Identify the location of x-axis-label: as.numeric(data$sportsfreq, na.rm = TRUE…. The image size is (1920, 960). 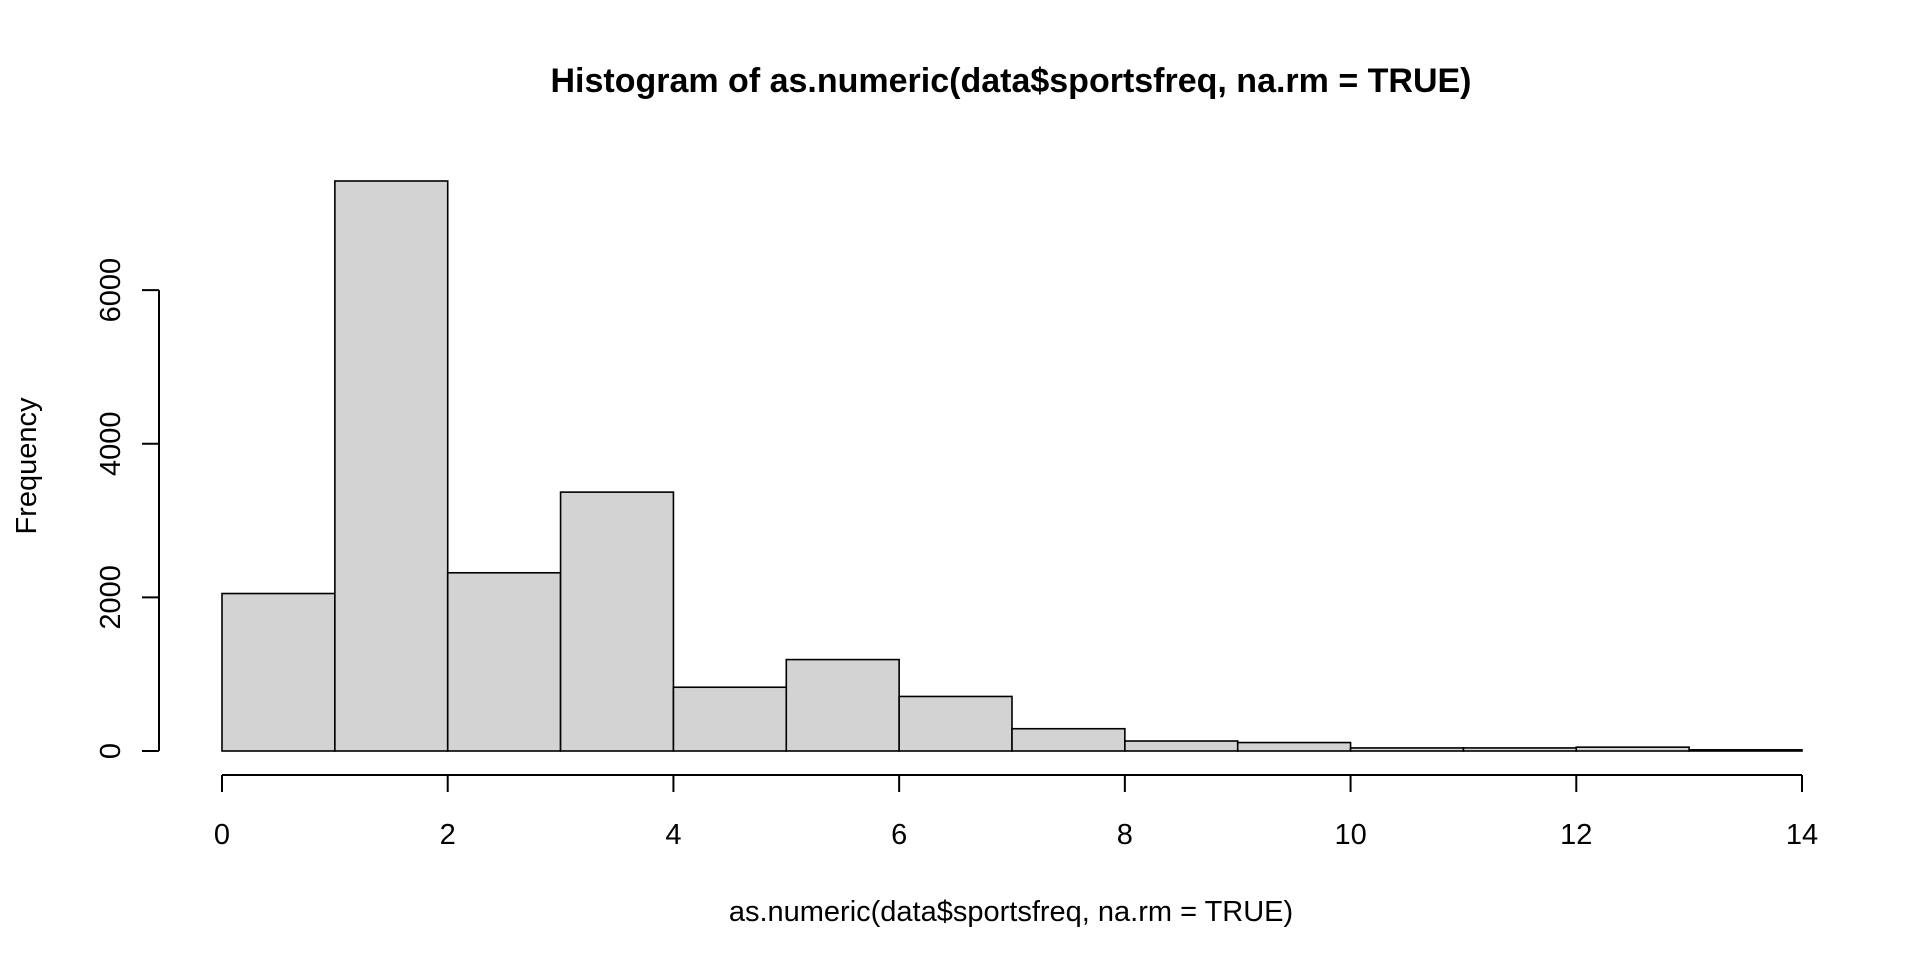
(1011, 912).